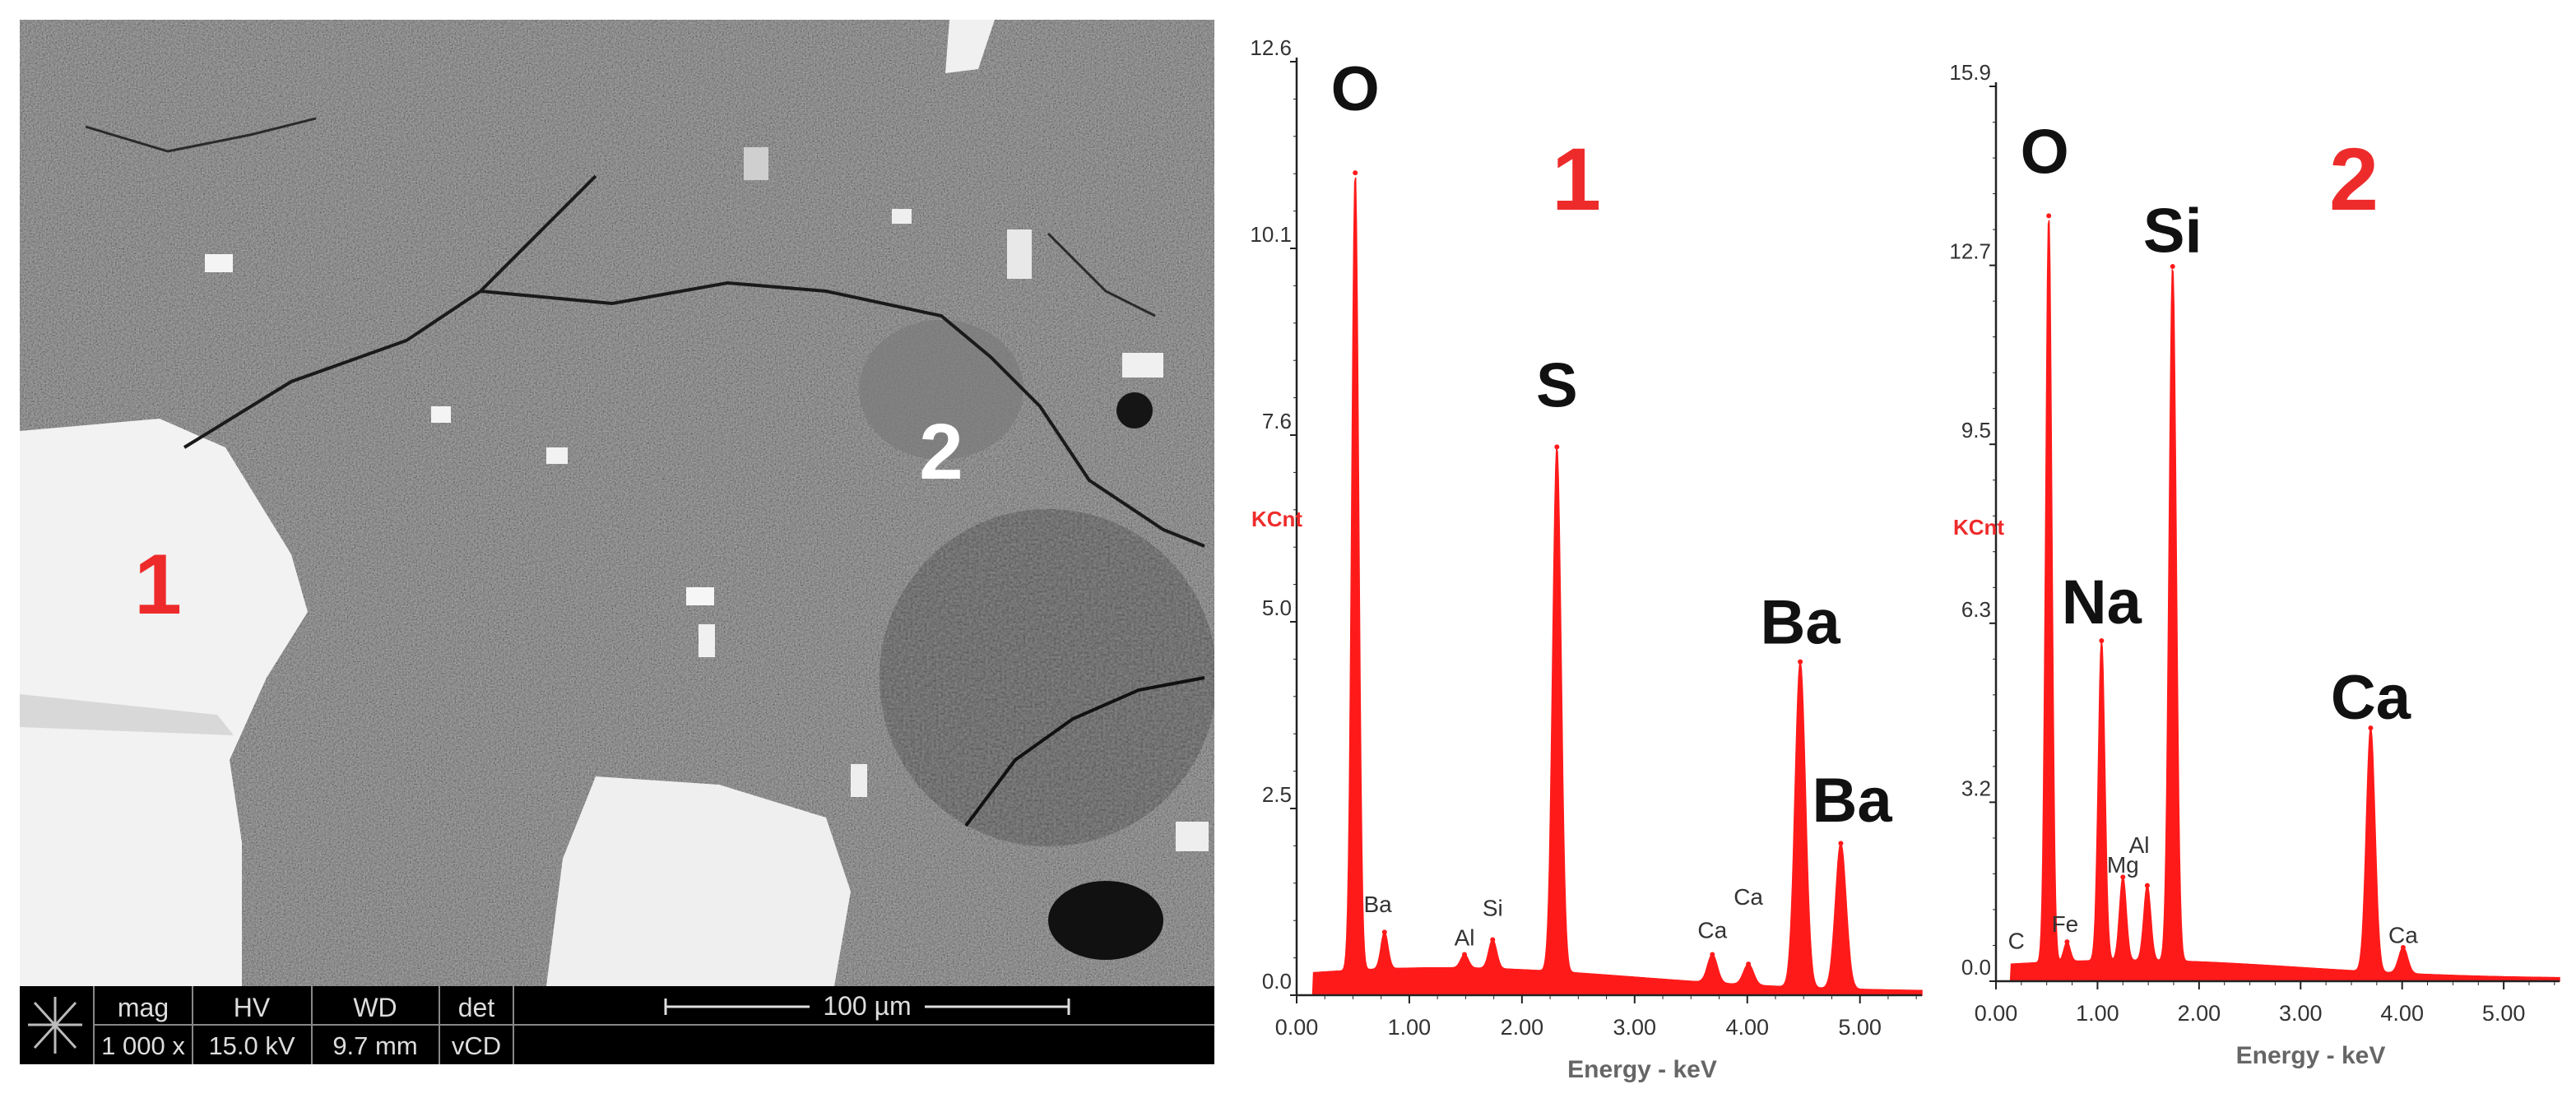 The height and width of the screenshot is (1098, 2576). Describe the element at coordinates (1976, 609) in the screenshot. I see `y-tick-label: 6.3` at that location.